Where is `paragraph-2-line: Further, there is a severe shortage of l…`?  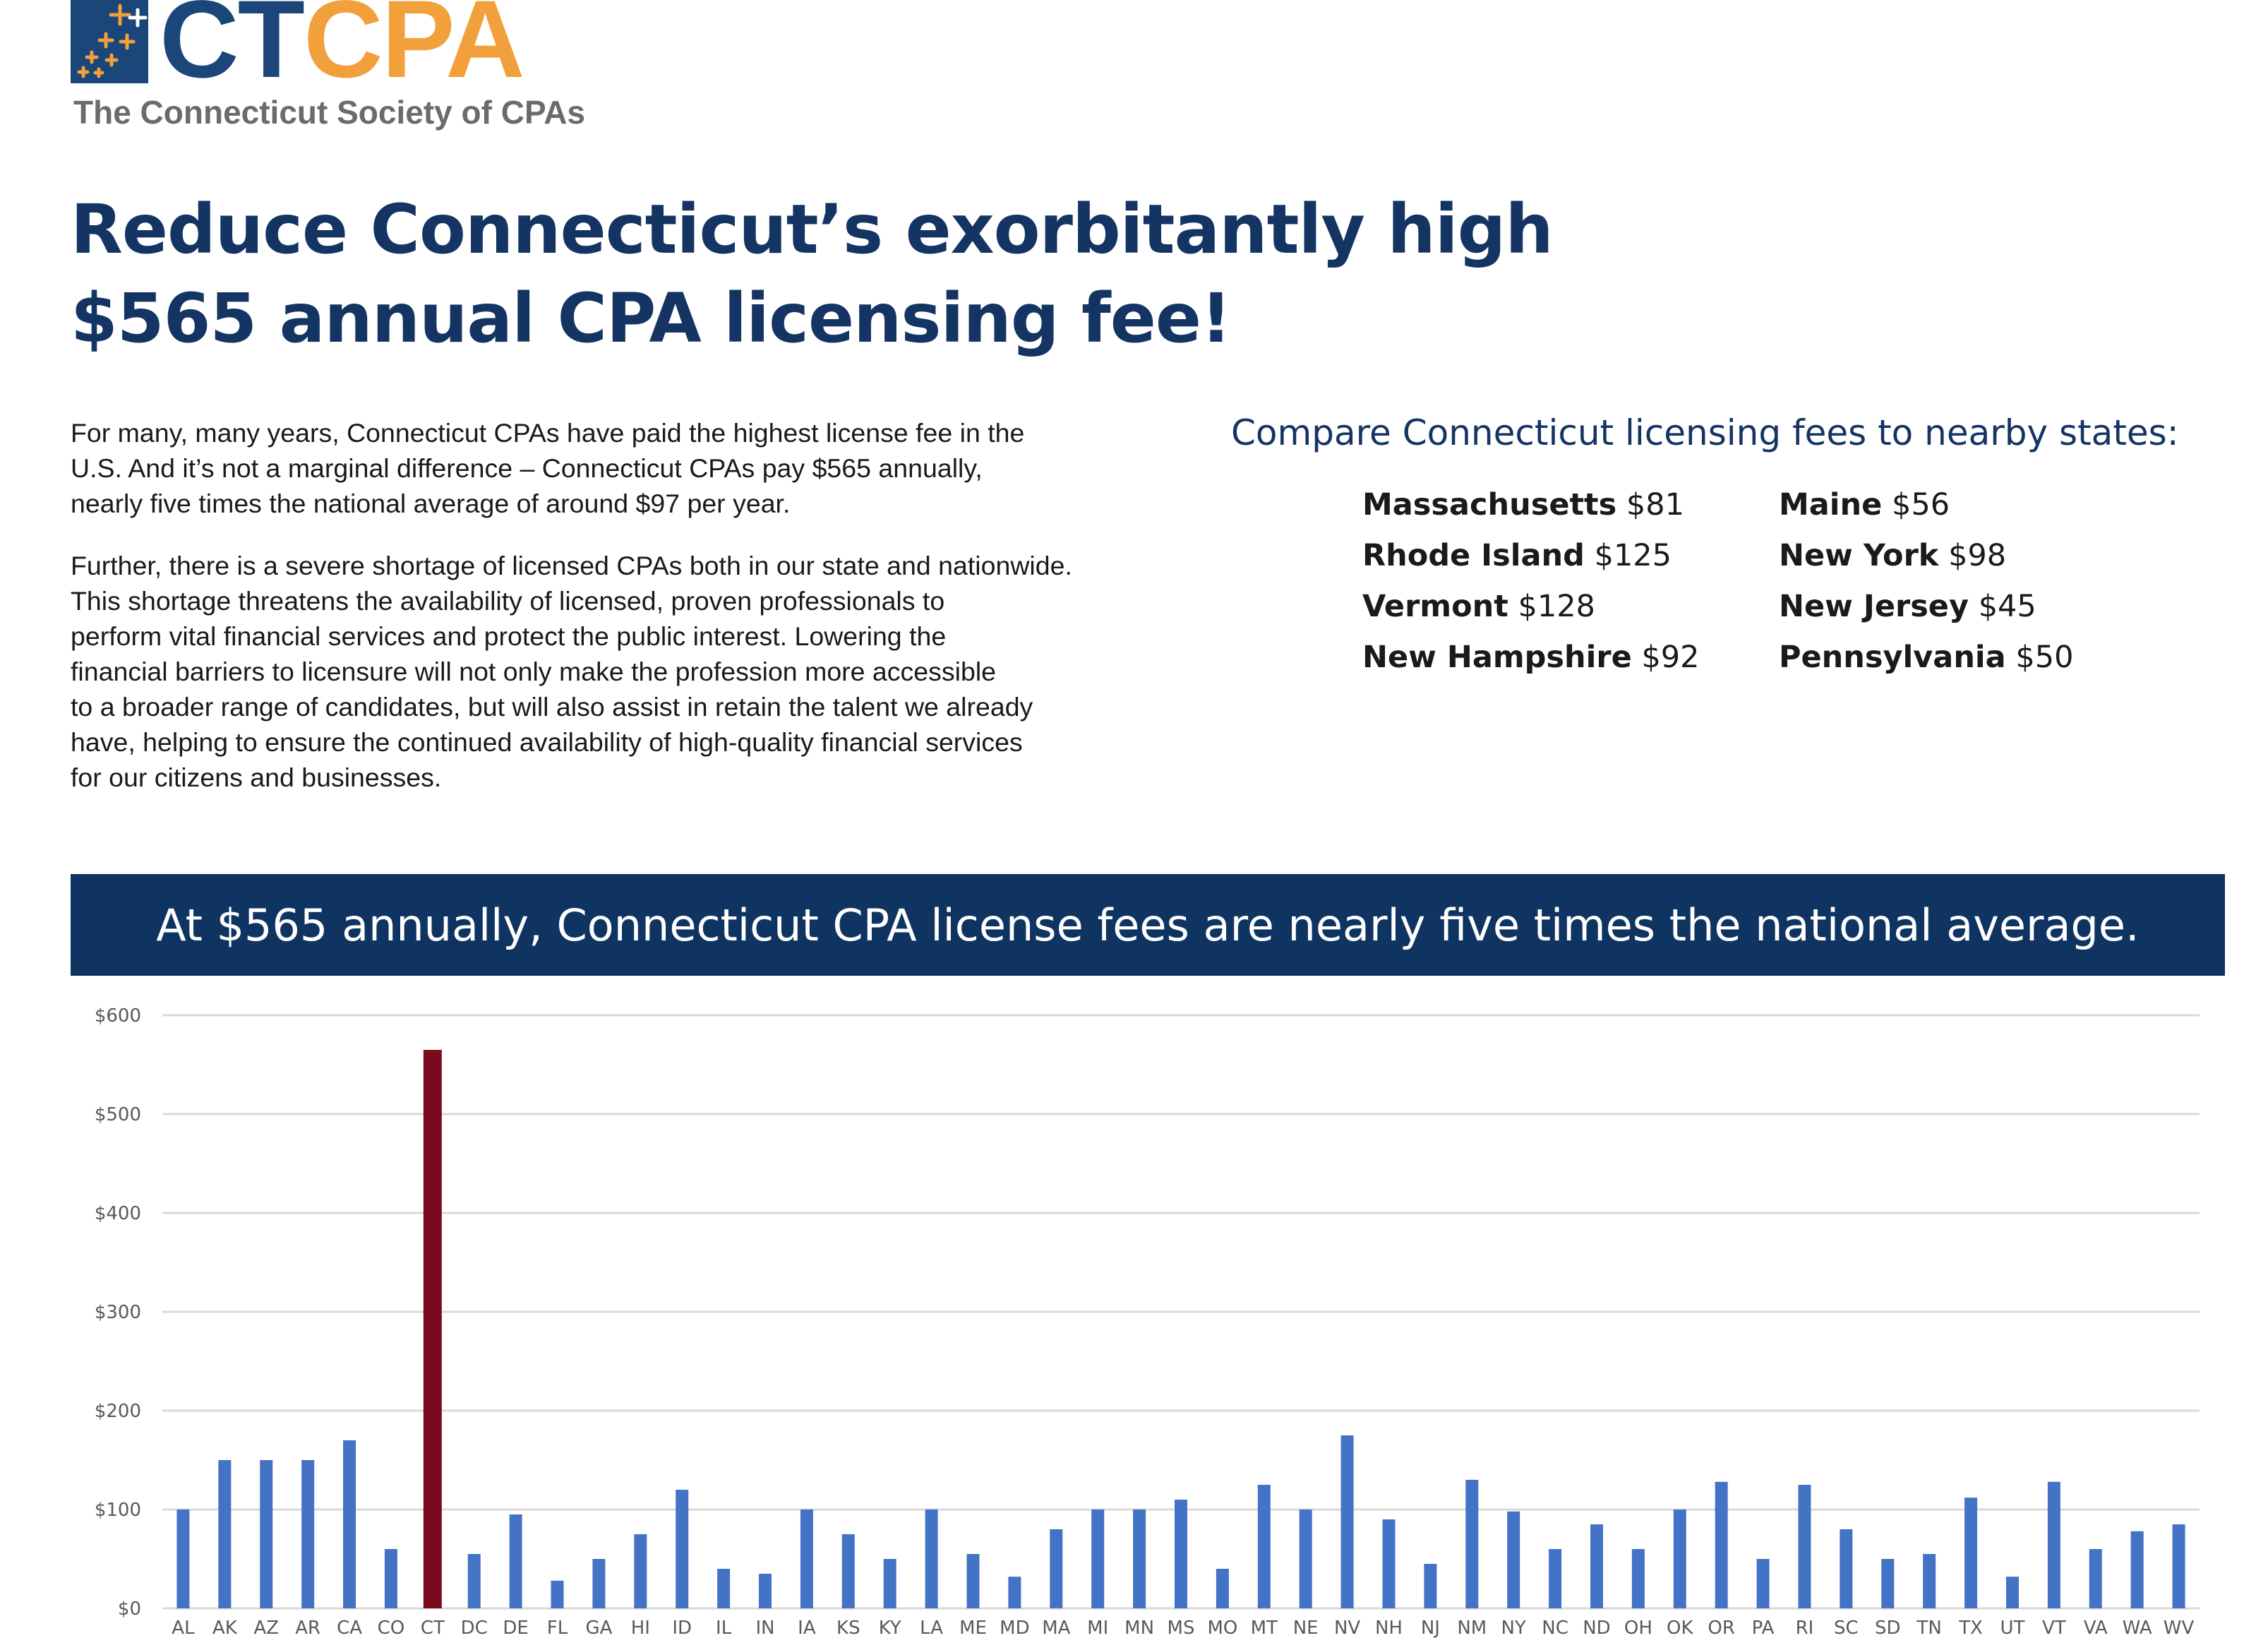
paragraph-2-line: Further, there is a severe shortage of l… is located at coordinates (571, 565).